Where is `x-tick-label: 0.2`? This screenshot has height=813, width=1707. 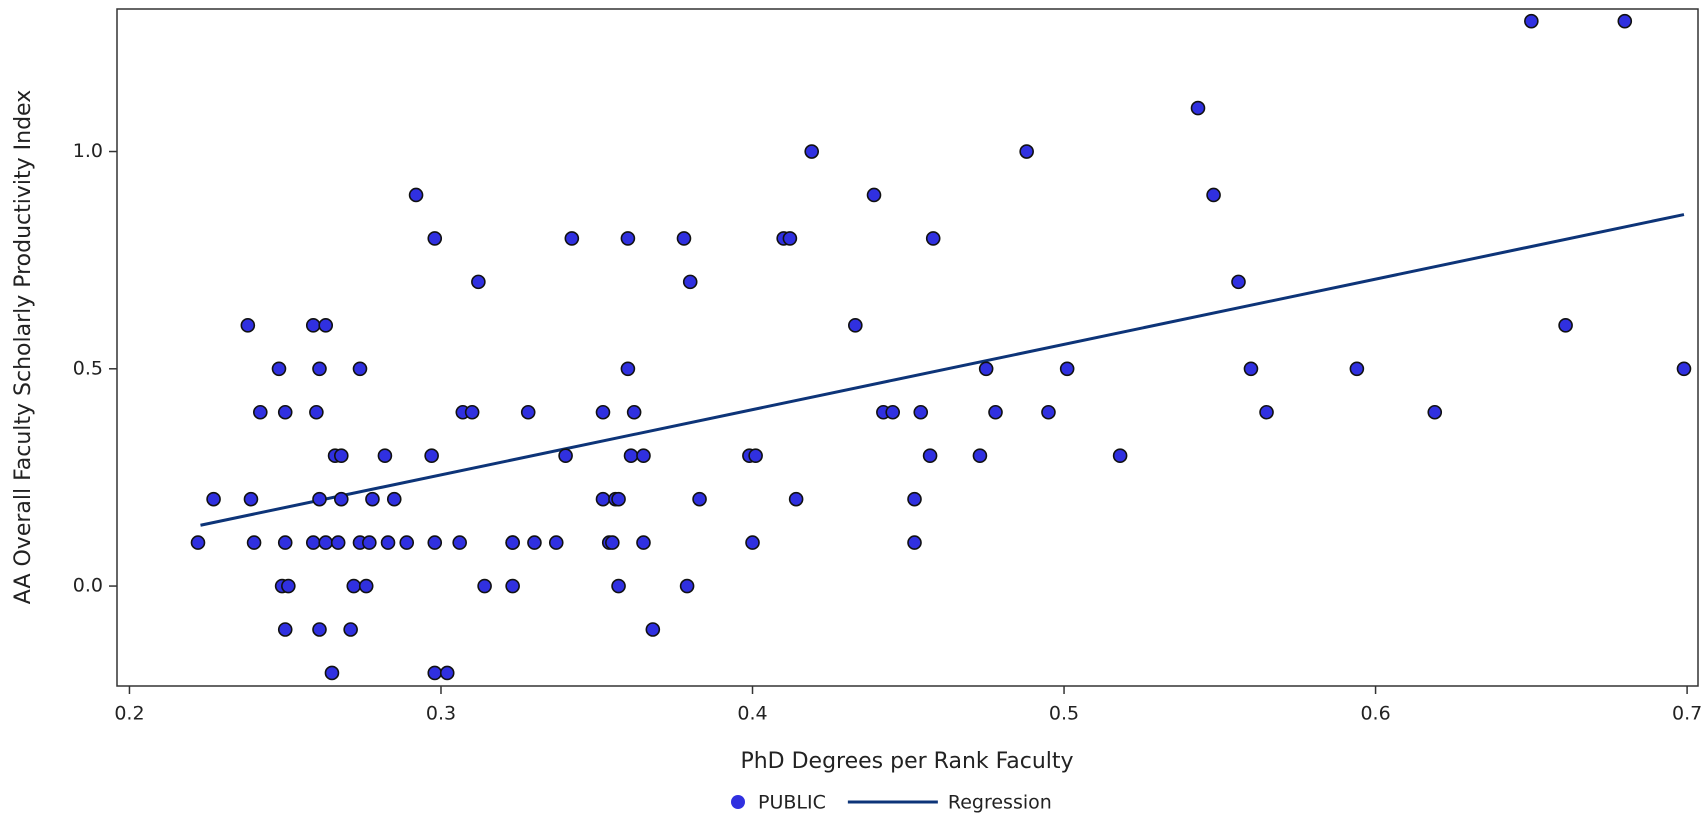
x-tick-label: 0.2 is located at coordinates (129, 714).